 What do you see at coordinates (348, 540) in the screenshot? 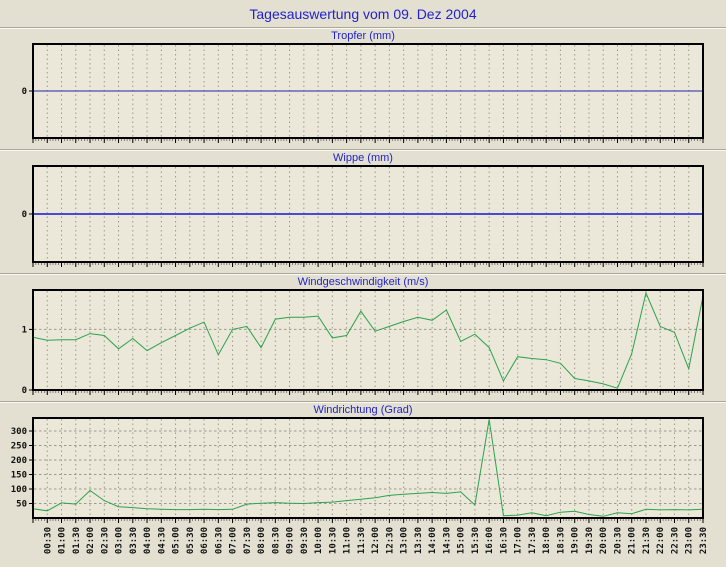
I see `svg-text: 11:00` at bounding box center [348, 540].